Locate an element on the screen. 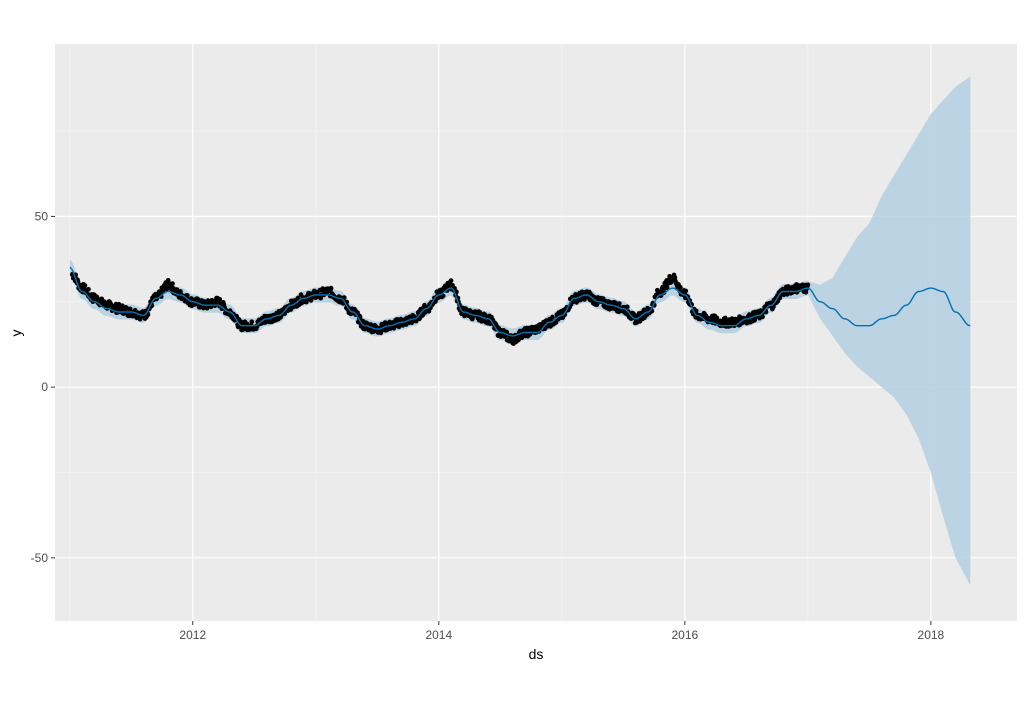 This screenshot has width=1024, height=703. y-axis: -50 0 50 is located at coordinates (43, 387).